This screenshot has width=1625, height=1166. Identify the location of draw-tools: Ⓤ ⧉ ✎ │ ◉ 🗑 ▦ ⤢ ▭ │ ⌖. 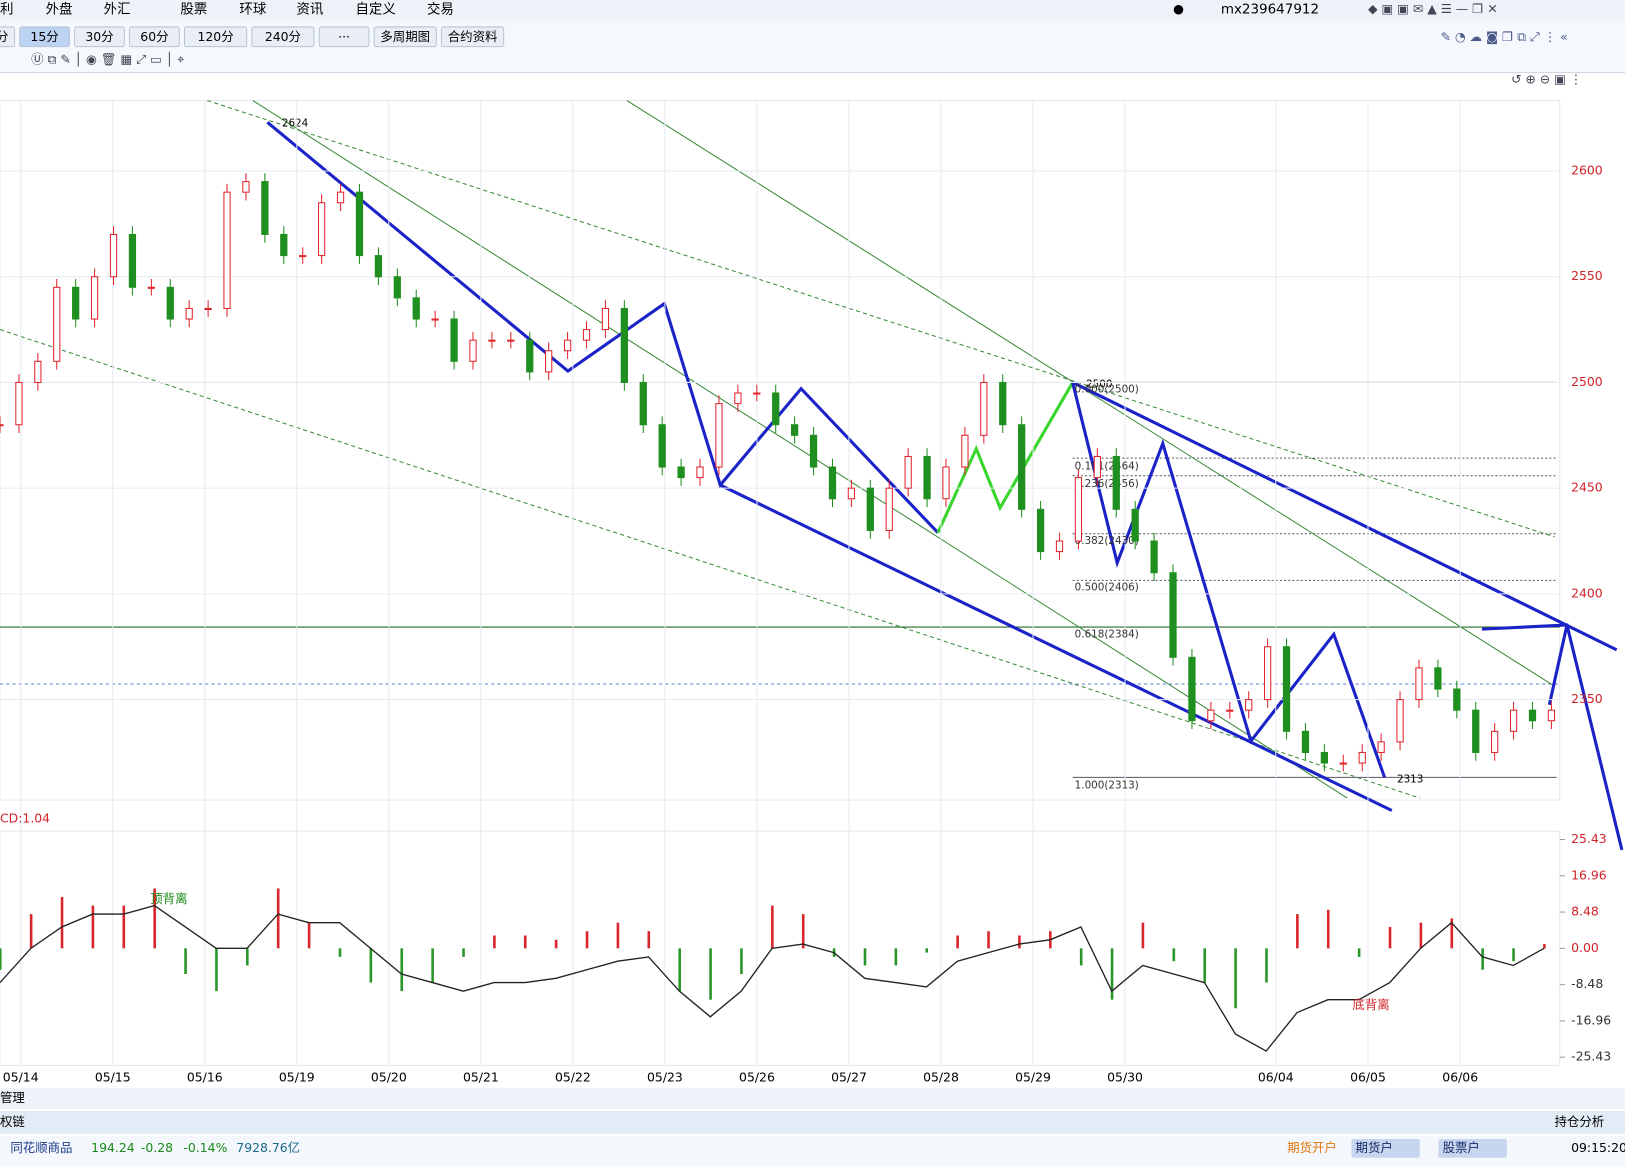
(107, 60).